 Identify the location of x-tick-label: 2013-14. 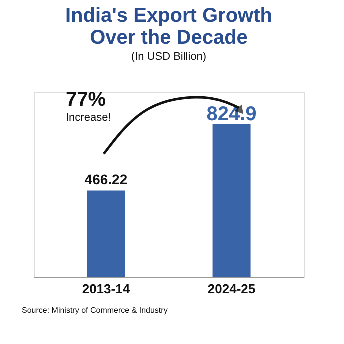
(106, 289).